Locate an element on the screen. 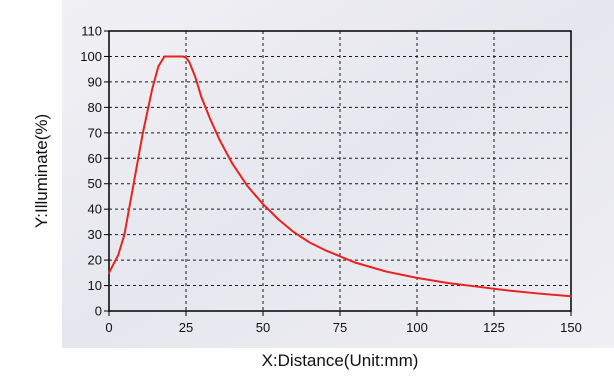 This screenshot has height=378, width=614. y-tick-label: 50 is located at coordinates (95, 183).